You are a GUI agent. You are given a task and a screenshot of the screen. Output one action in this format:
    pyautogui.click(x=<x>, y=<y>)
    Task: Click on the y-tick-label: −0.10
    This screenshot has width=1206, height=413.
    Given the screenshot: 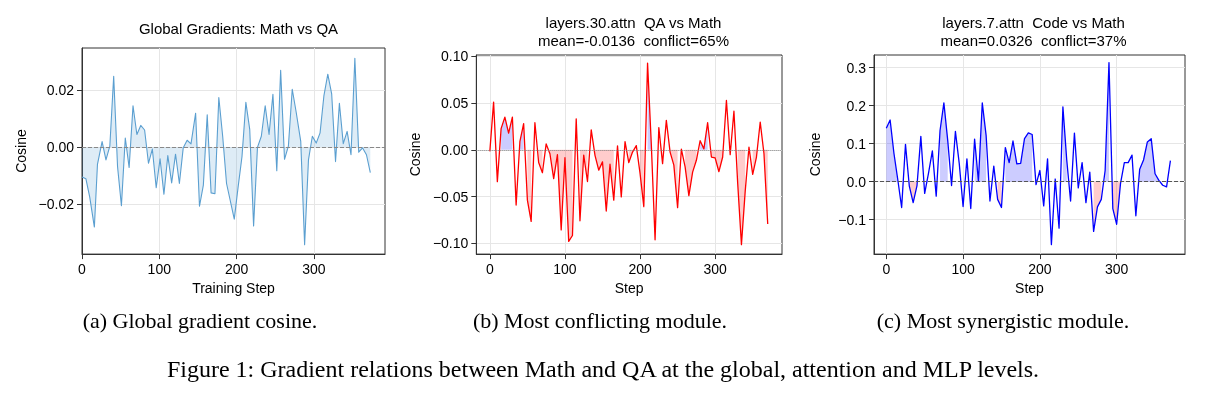 What is the action you would take?
    pyautogui.click(x=450, y=243)
    